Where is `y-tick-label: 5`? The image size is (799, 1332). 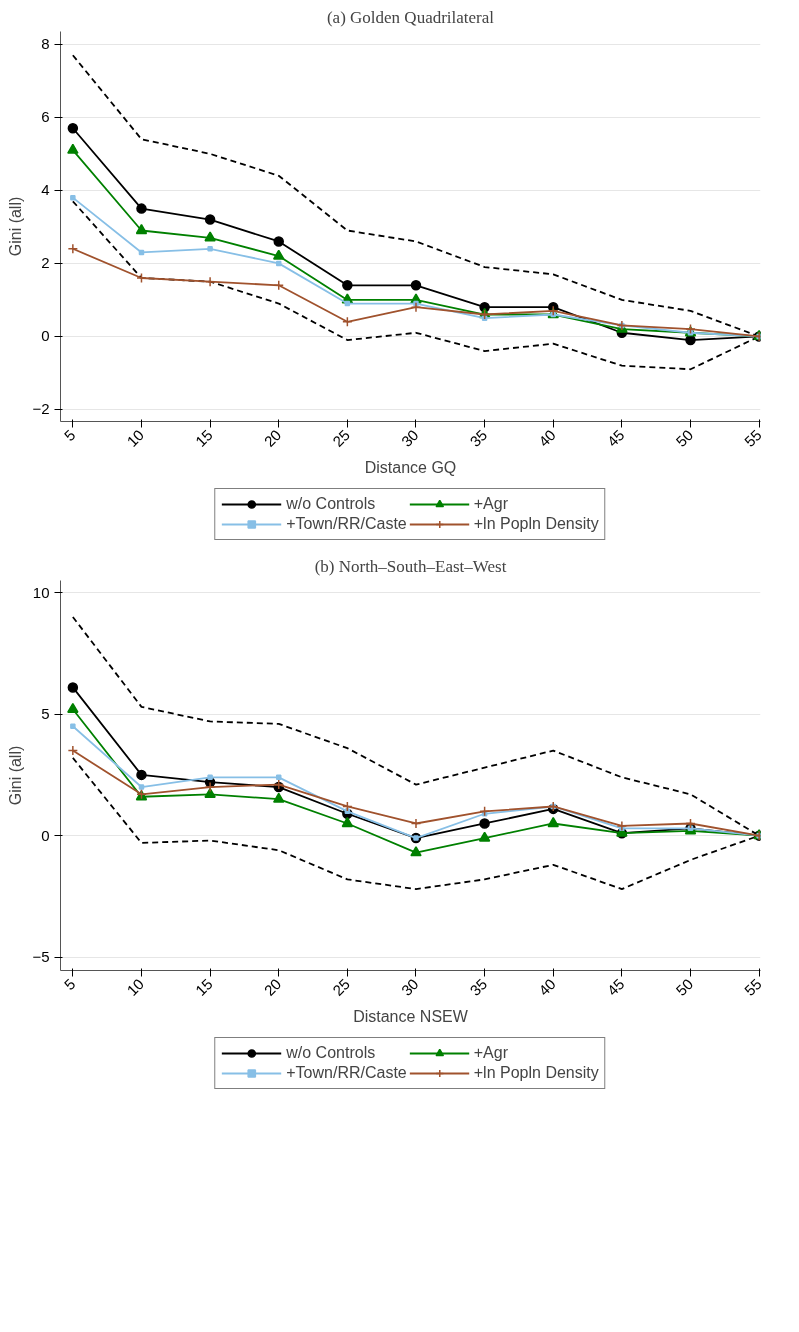 y-tick-label: 5 is located at coordinates (45, 714).